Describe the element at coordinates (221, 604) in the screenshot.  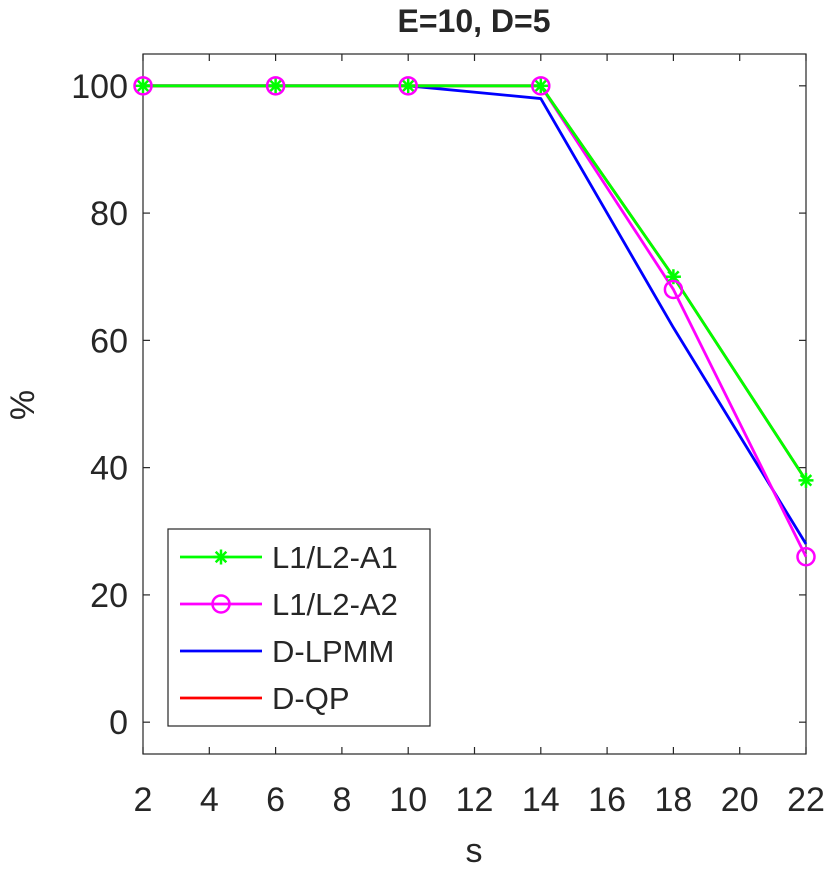
I see `legend-marker-l1-l2-a2` at that location.